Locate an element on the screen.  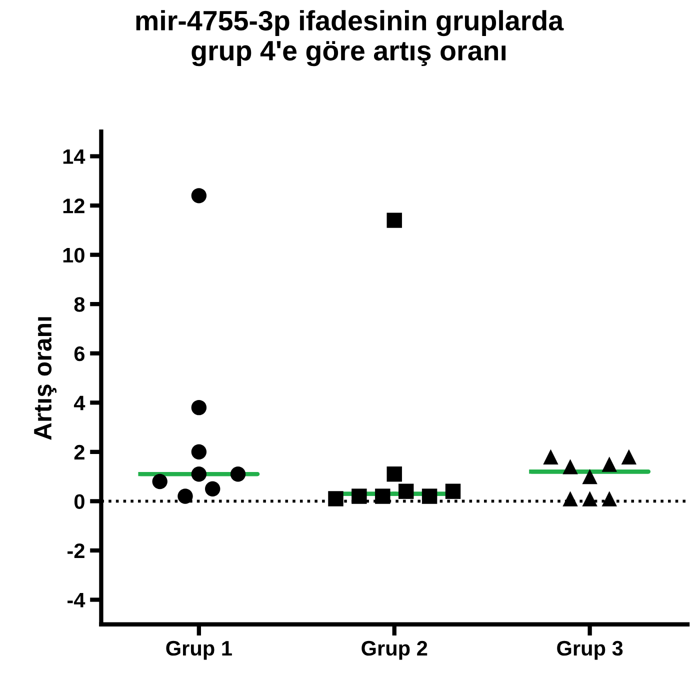
chart-title: mir-4755-3p ifadesinin gruplarda grup 4'e göre artış oranı is located at coordinates (350, 38).